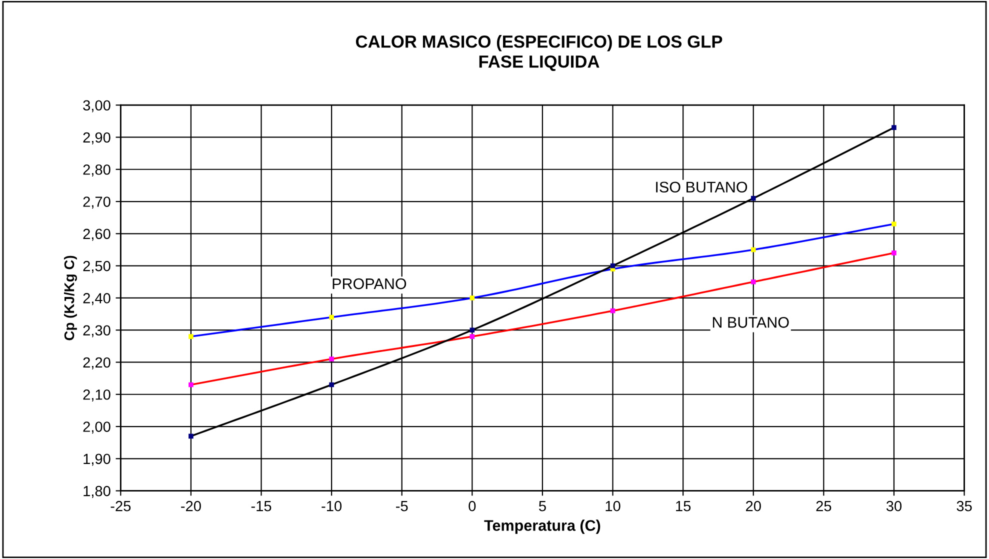 The height and width of the screenshot is (559, 989). I want to click on x-tick-label: 0, so click(472, 506).